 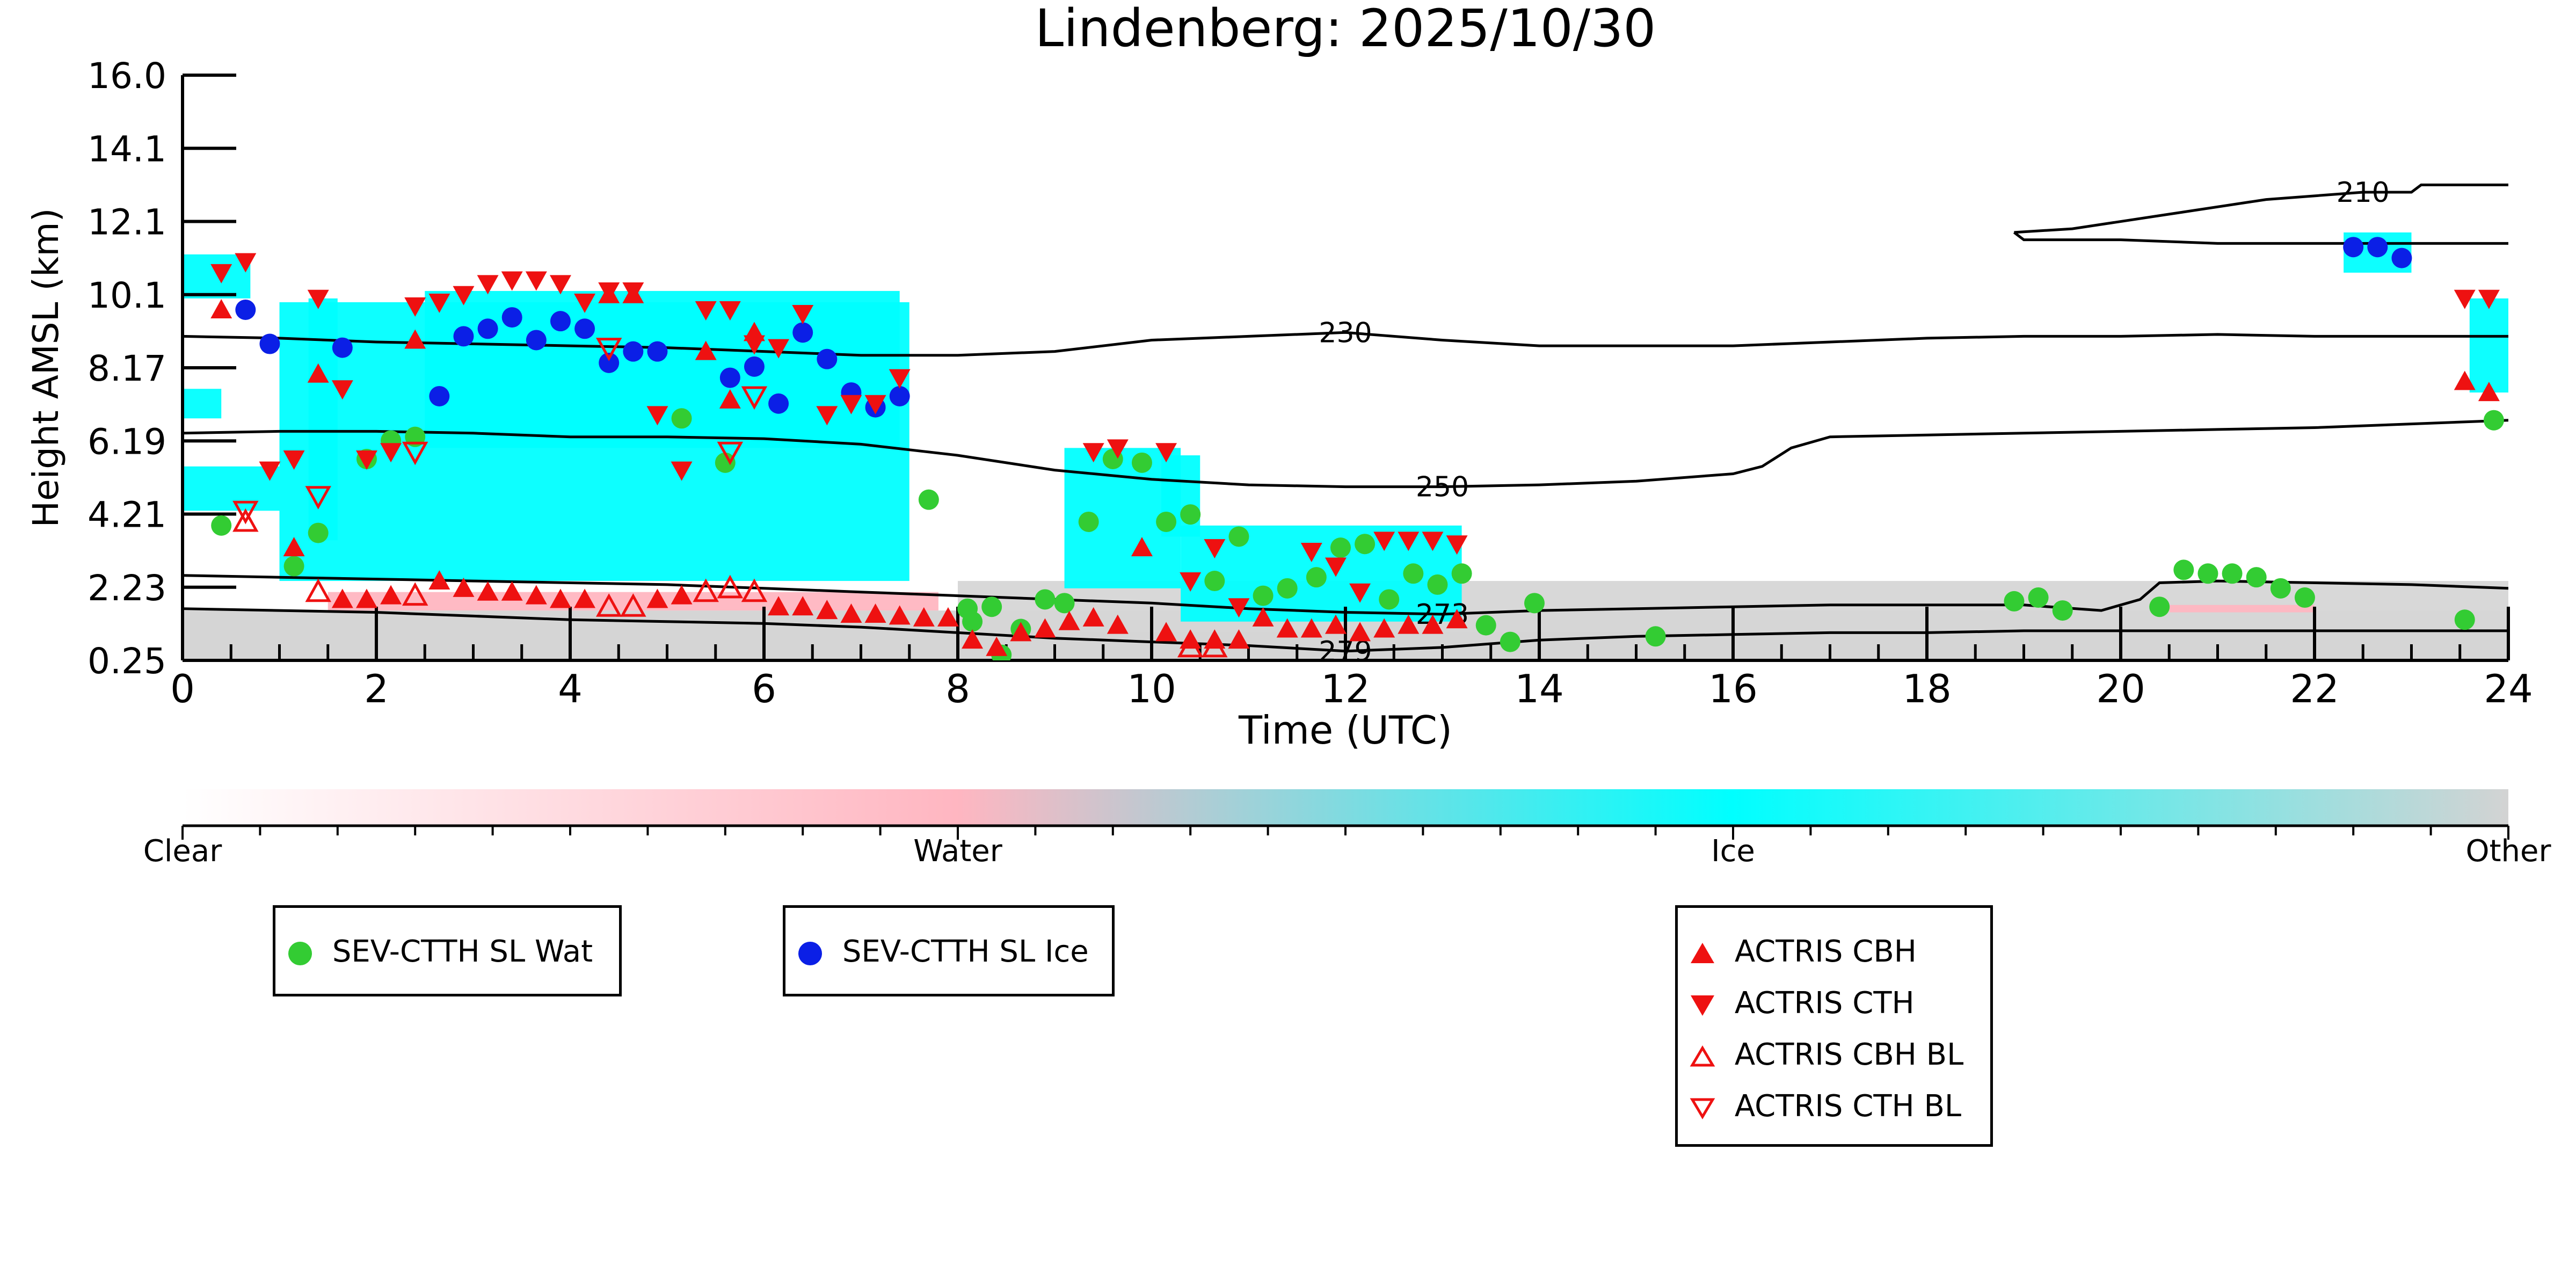 I want to click on x-tick-label: 0, so click(x=182, y=688).